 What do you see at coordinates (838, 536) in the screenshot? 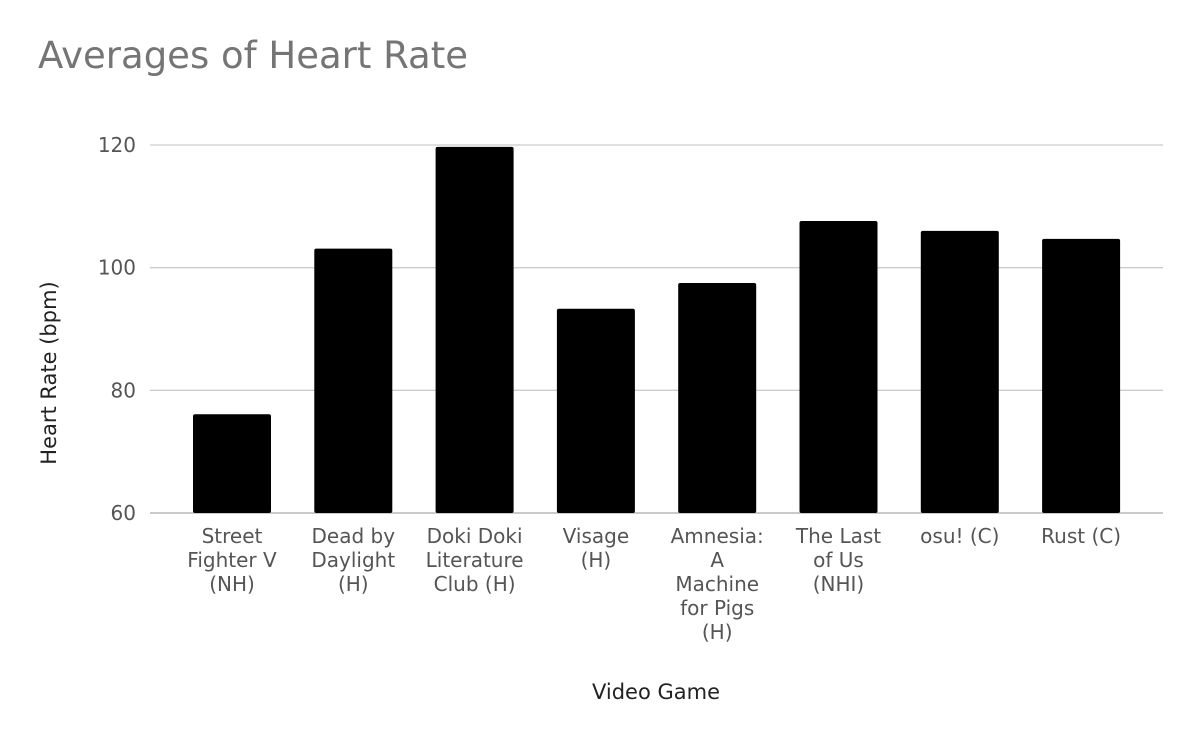
I see `x-category-label-line: The Last` at bounding box center [838, 536].